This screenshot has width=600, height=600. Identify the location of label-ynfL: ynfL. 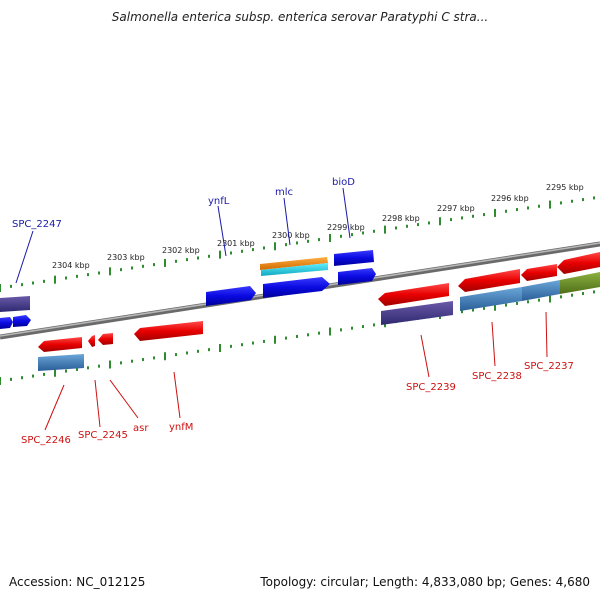
(219, 201).